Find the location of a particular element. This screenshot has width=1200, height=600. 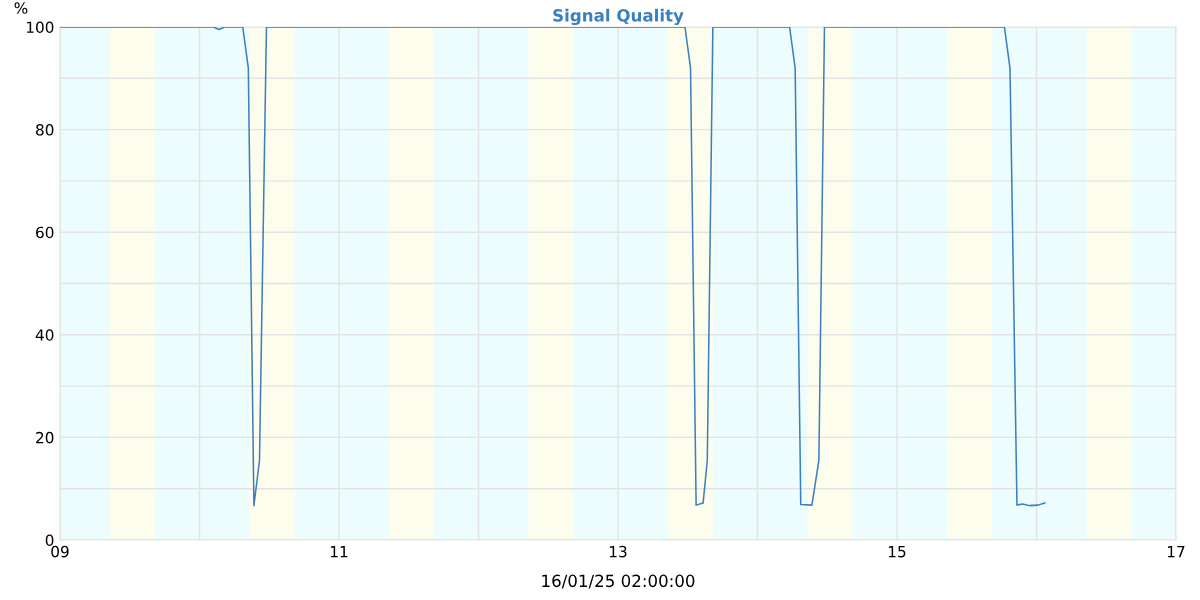

x-tick-label: 11 is located at coordinates (339, 552).